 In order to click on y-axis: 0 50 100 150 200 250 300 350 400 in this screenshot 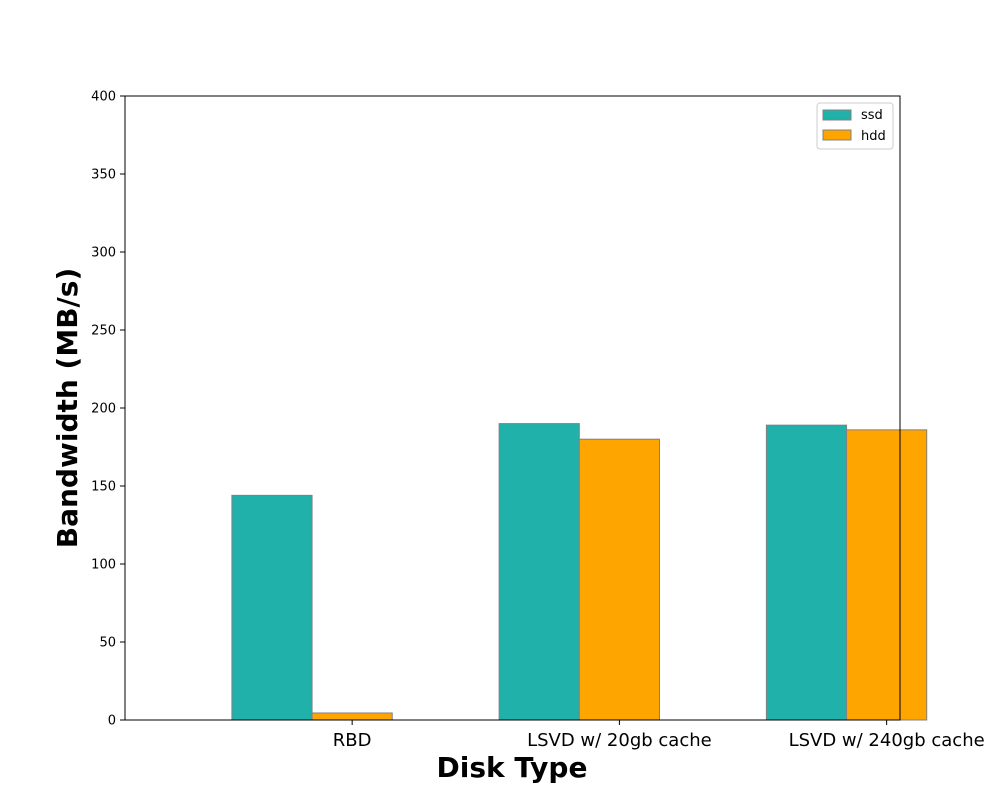, I will do `click(108, 409)`.